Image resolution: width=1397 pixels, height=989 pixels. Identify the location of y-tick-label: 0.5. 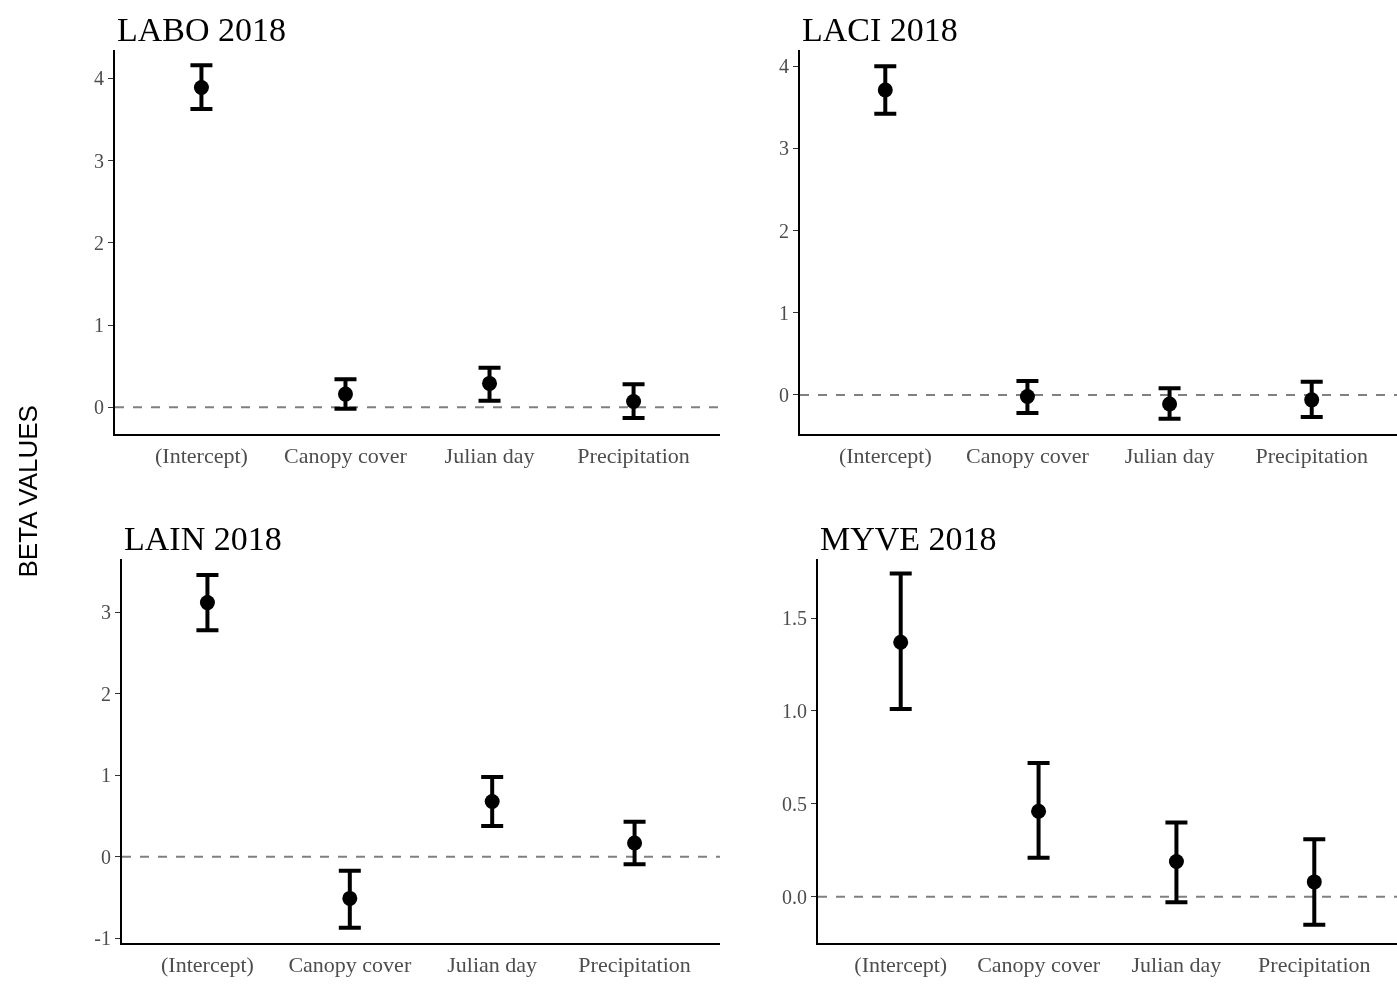
(794, 803).